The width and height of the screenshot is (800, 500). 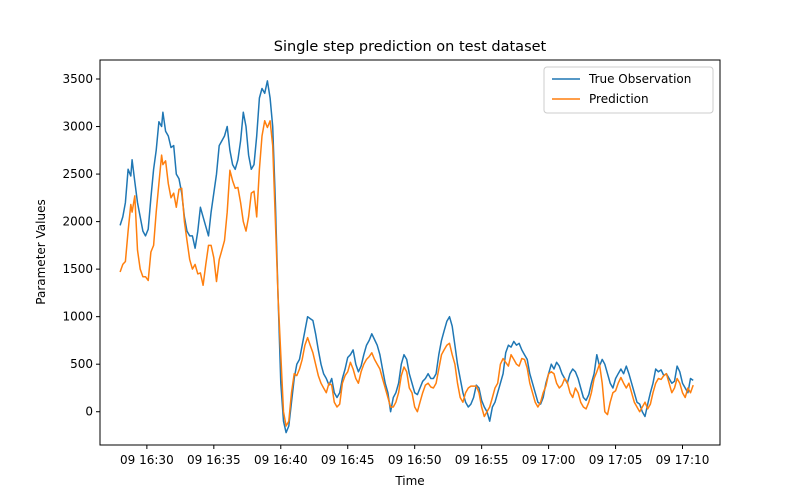 I want to click on x-tick-label: 09 16:30, so click(x=147, y=460).